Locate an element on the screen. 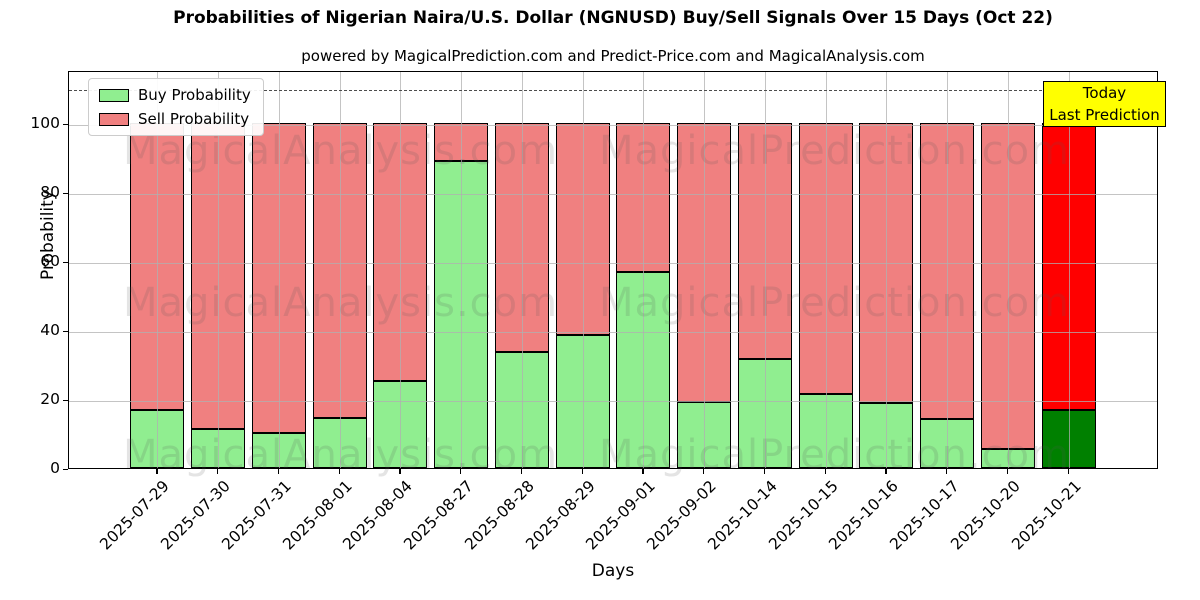 The height and width of the screenshot is (600, 1200). y-tick-label: 60 is located at coordinates (50, 260).